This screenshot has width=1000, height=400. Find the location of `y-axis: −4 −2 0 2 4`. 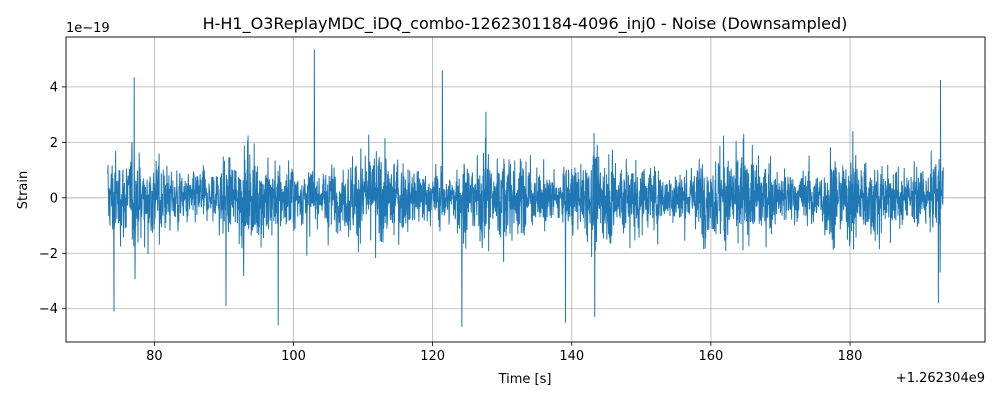

y-axis: −4 −2 0 2 4 is located at coordinates (52, 198).